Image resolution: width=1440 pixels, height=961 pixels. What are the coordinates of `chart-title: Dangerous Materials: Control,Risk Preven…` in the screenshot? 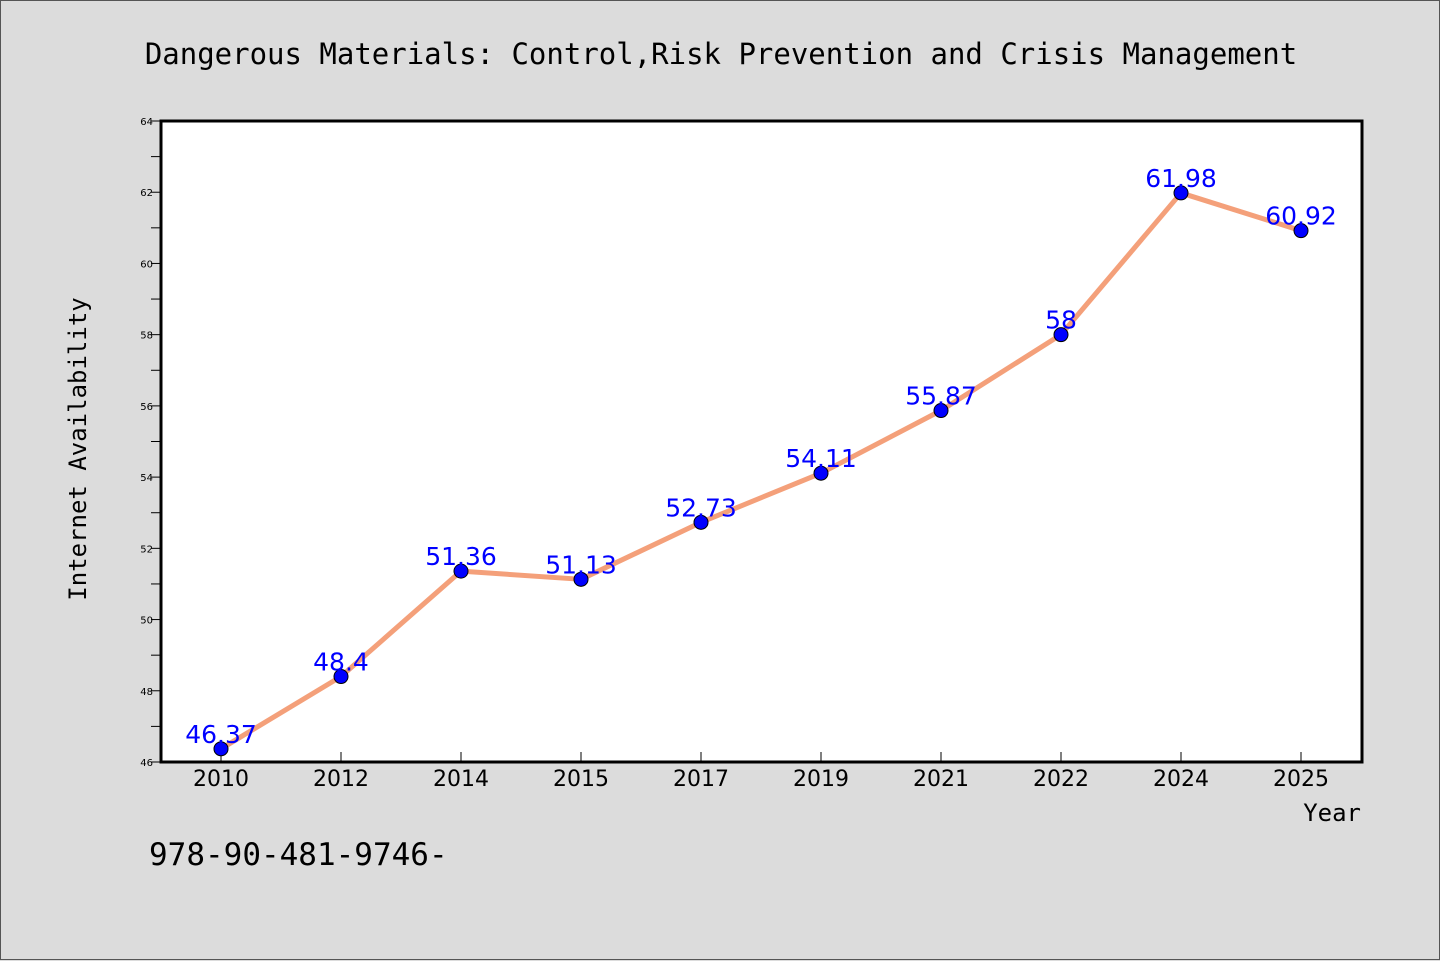 It's located at (721, 54).